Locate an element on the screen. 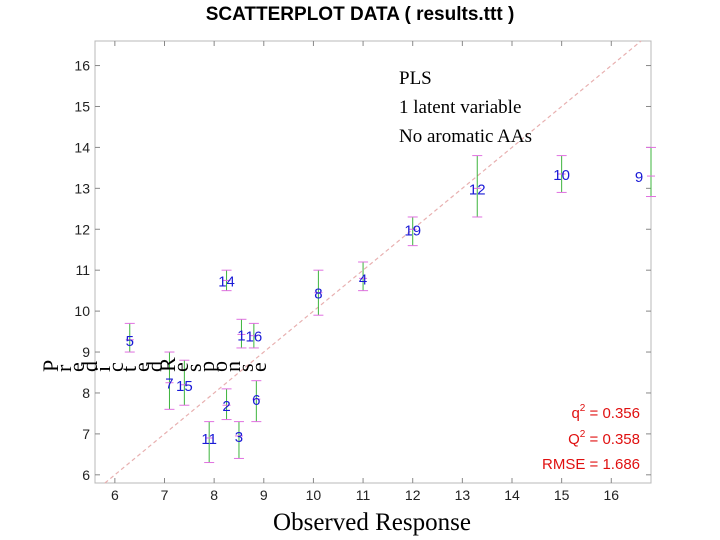  point-label: 7 is located at coordinates (169, 384).